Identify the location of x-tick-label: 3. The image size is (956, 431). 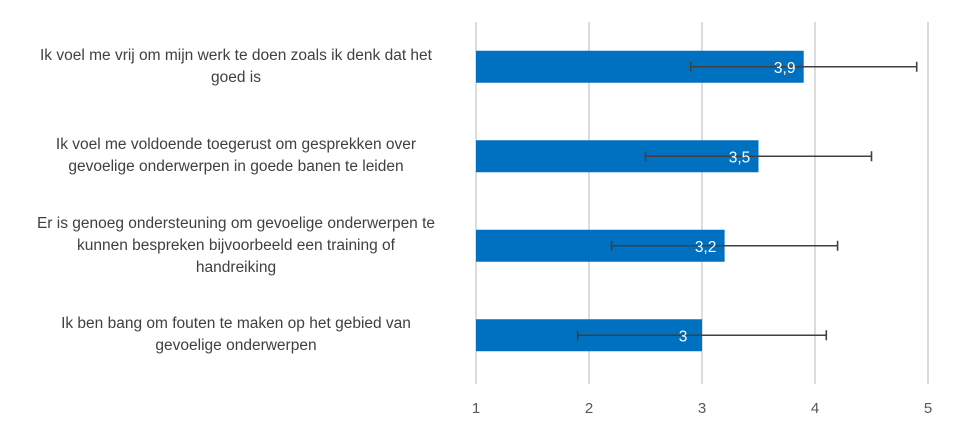
(702, 408).